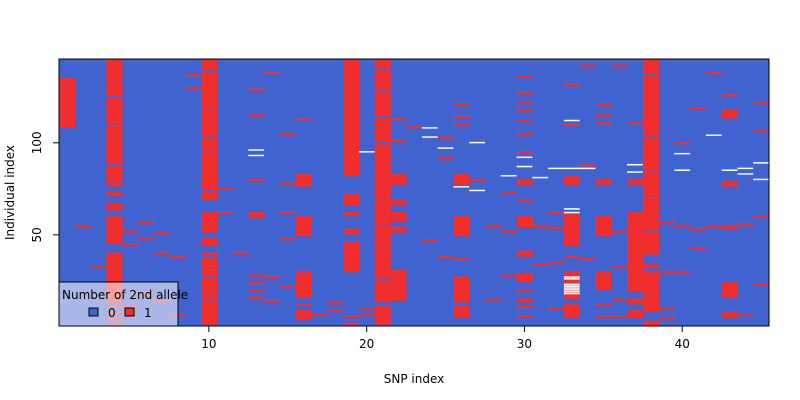 This screenshot has height=400, width=800. Describe the element at coordinates (148, 313) in the screenshot. I see `legend-label: 1` at that location.